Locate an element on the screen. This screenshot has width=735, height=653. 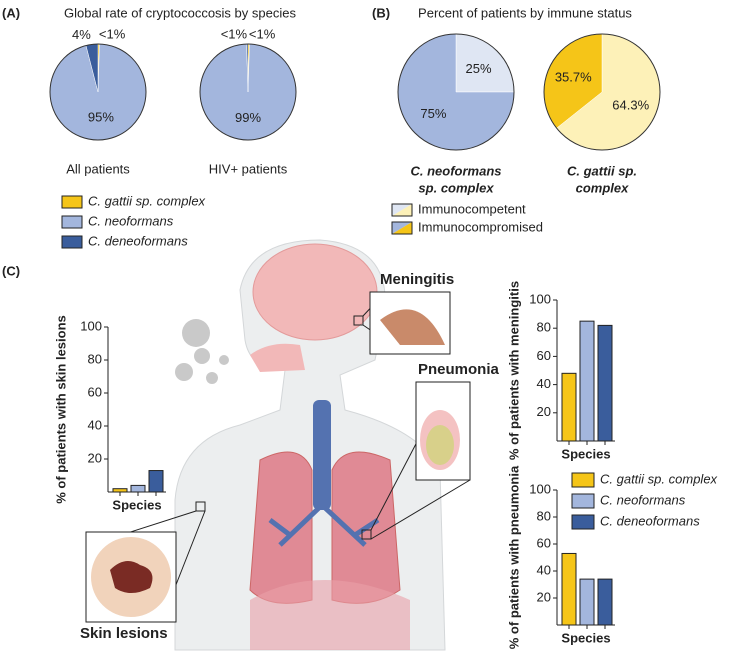
pie-label: C. gattii sp. is located at coordinates (602, 170).